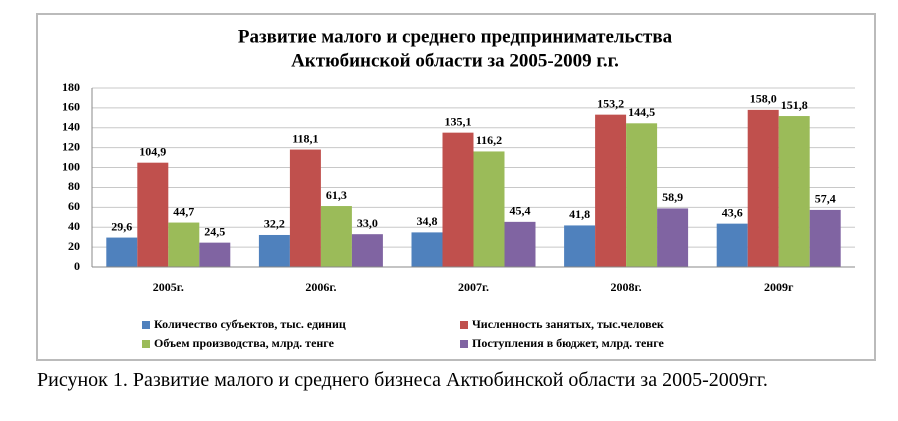 The height and width of the screenshot is (421, 898). I want to click on y-tick-label: 140, so click(71, 127).